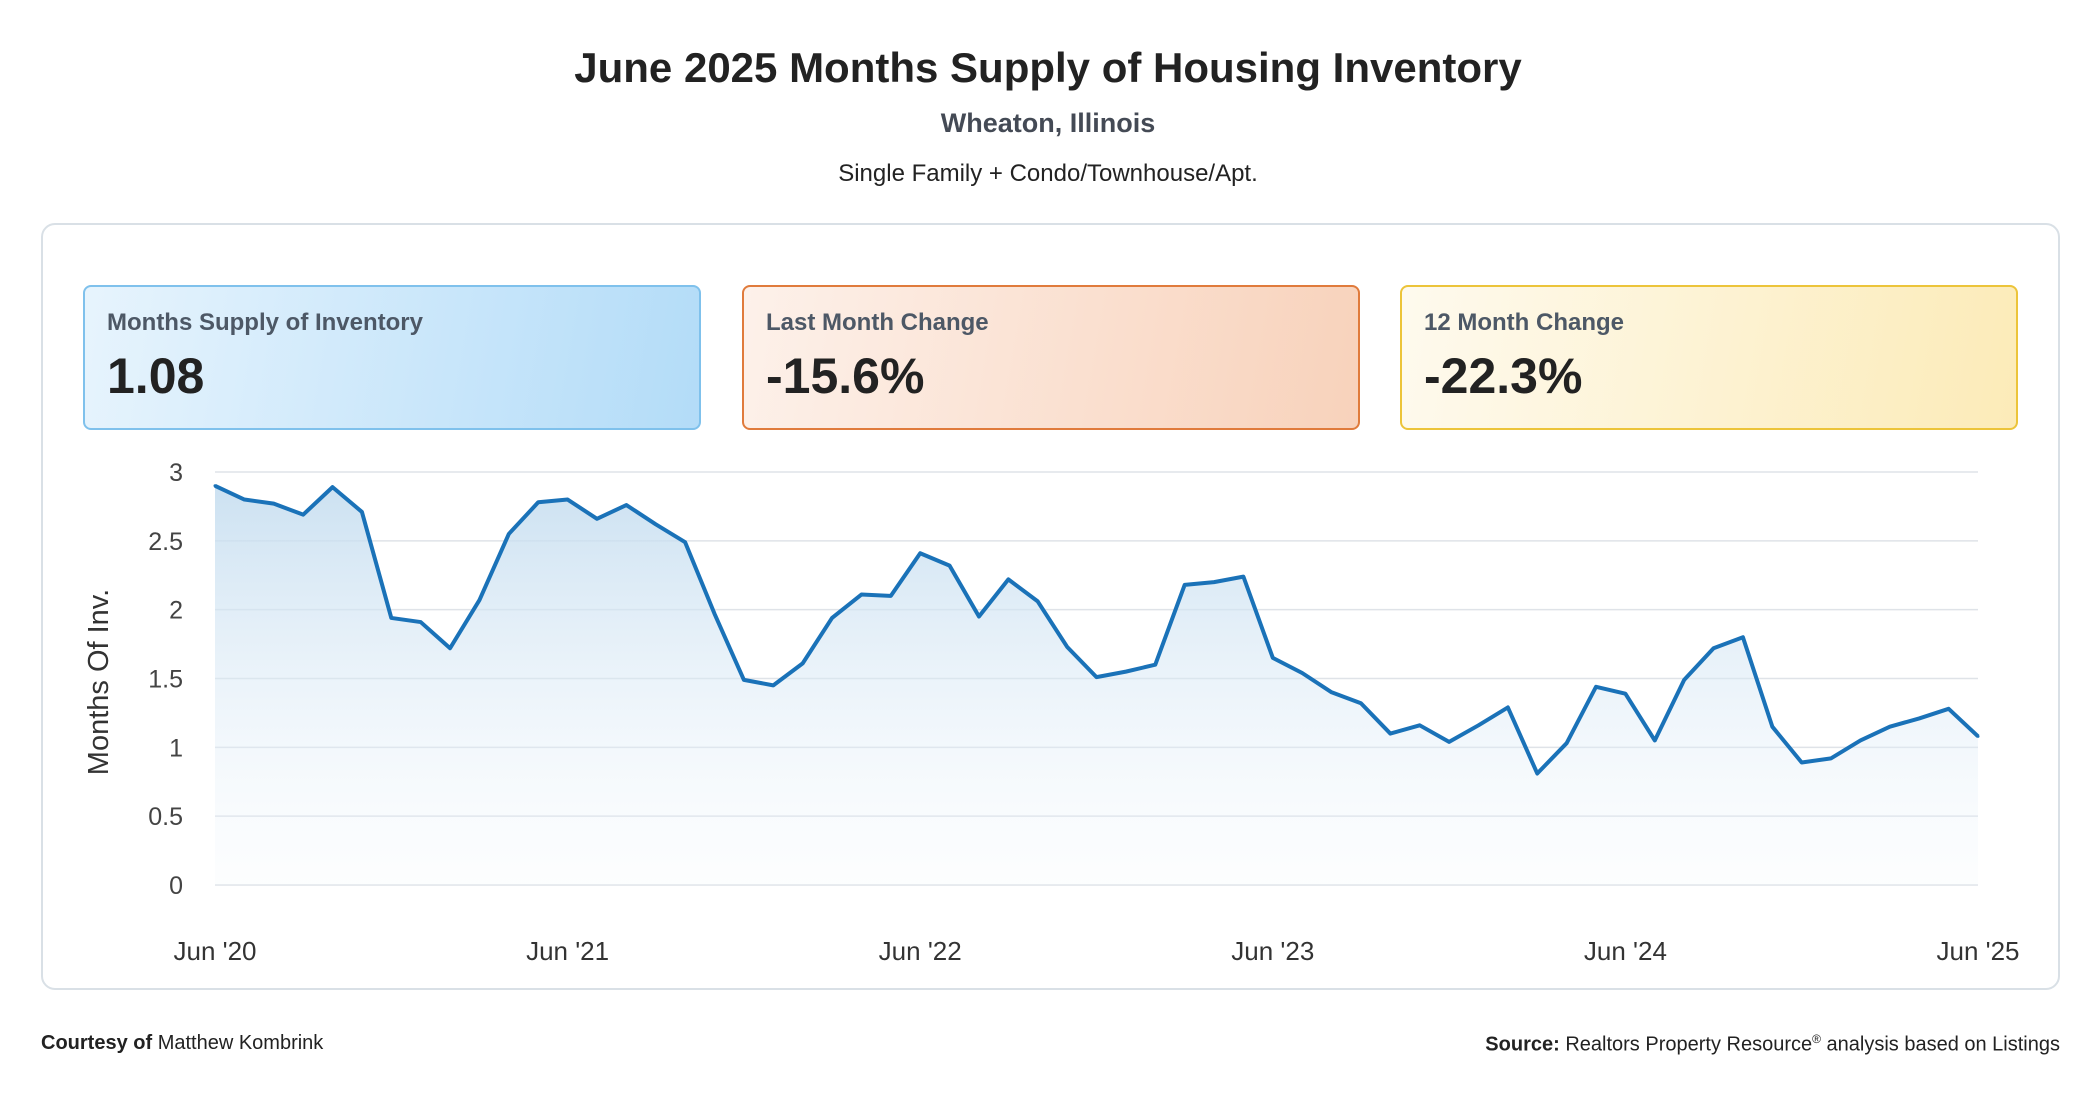 This screenshot has width=2096, height=1100. Describe the element at coordinates (1048, 173) in the screenshot. I see `property-types-subtitle: Single Family + Condo/Townhouse/Apt.` at that location.